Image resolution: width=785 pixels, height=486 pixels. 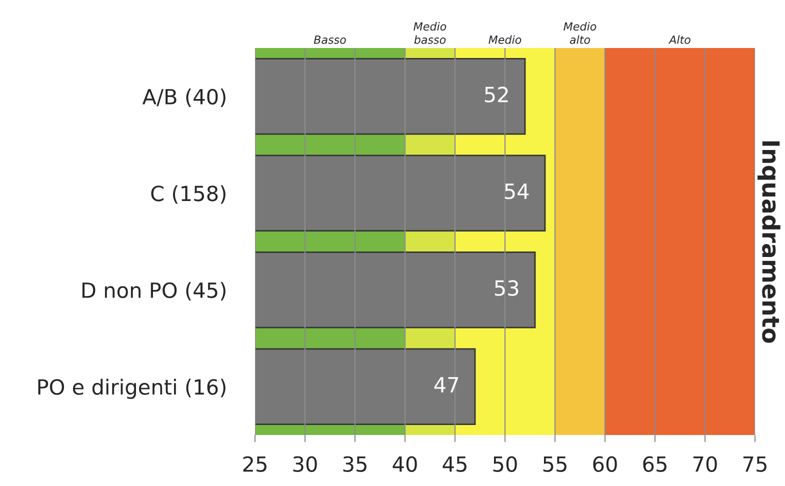 I want to click on x-tick-label: 45, so click(x=454, y=464).